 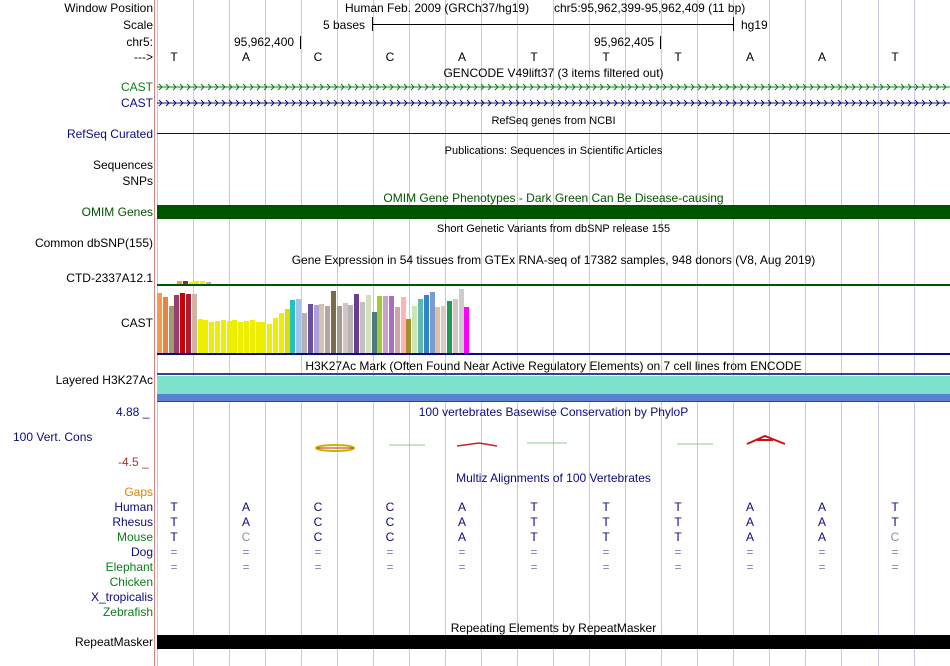 I want to click on species-label: Rhesus, so click(x=132, y=522).